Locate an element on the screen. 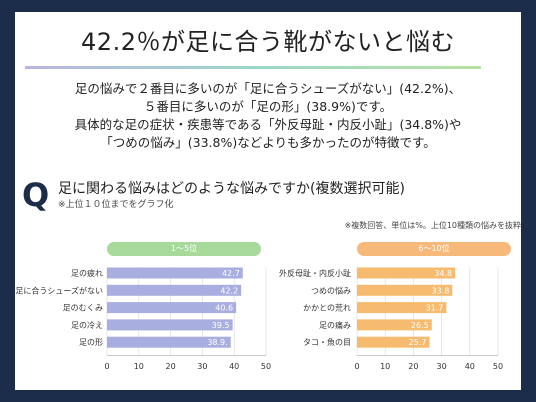 The height and width of the screenshot is (402, 536). right-value-label: 34.8 is located at coordinates (443, 273).